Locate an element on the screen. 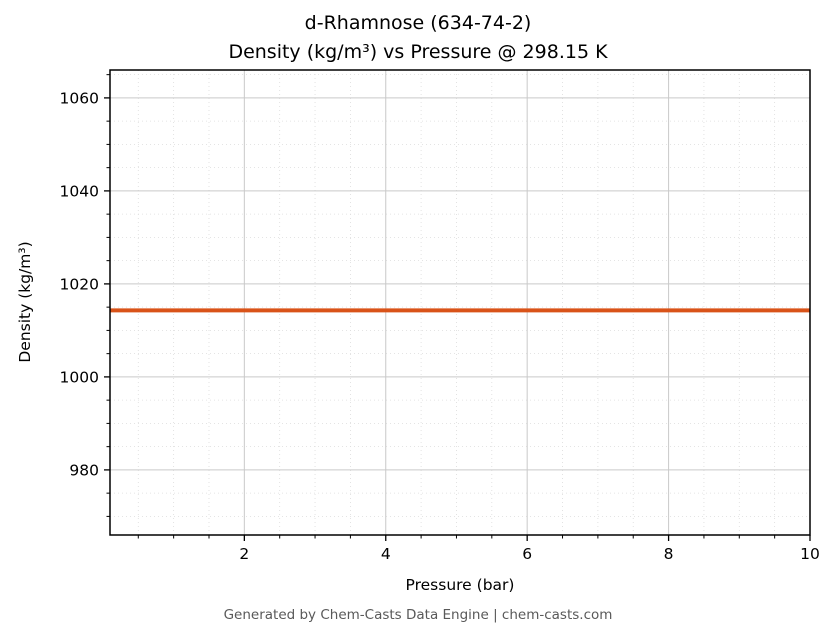  x-tick-label: 8 is located at coordinates (669, 554).